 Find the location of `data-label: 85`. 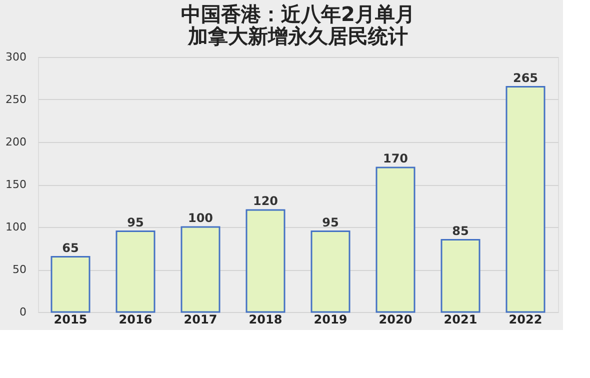

data-label: 85 is located at coordinates (460, 231).